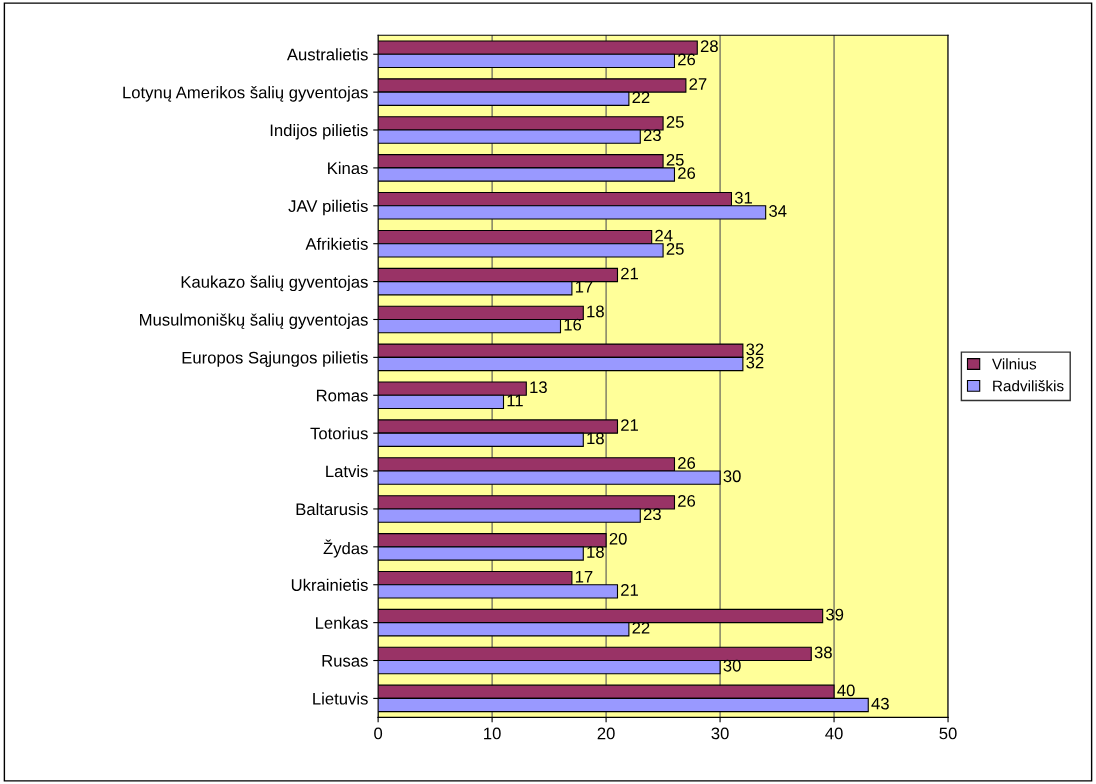  What do you see at coordinates (348, 168) in the screenshot?
I see `y-tick-label: Kinas` at bounding box center [348, 168].